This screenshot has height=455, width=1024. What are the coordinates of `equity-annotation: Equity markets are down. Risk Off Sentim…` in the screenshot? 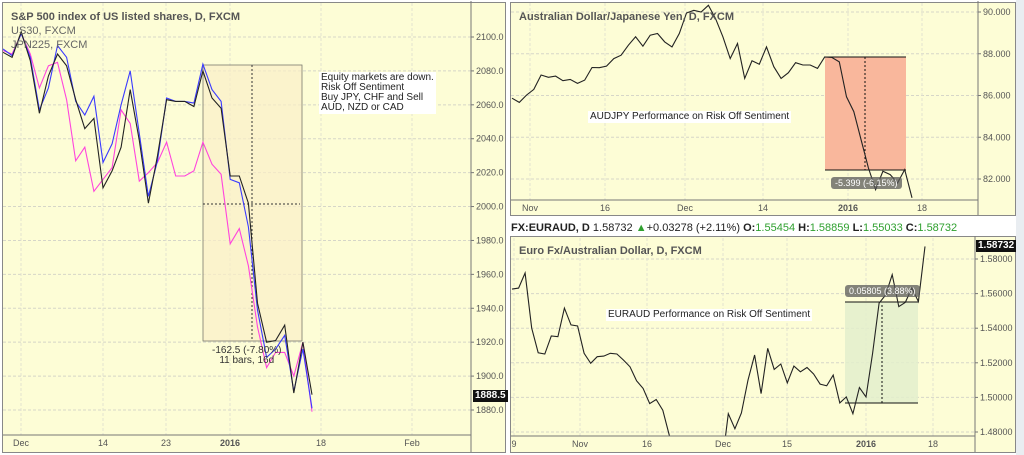 It's located at (377, 93).